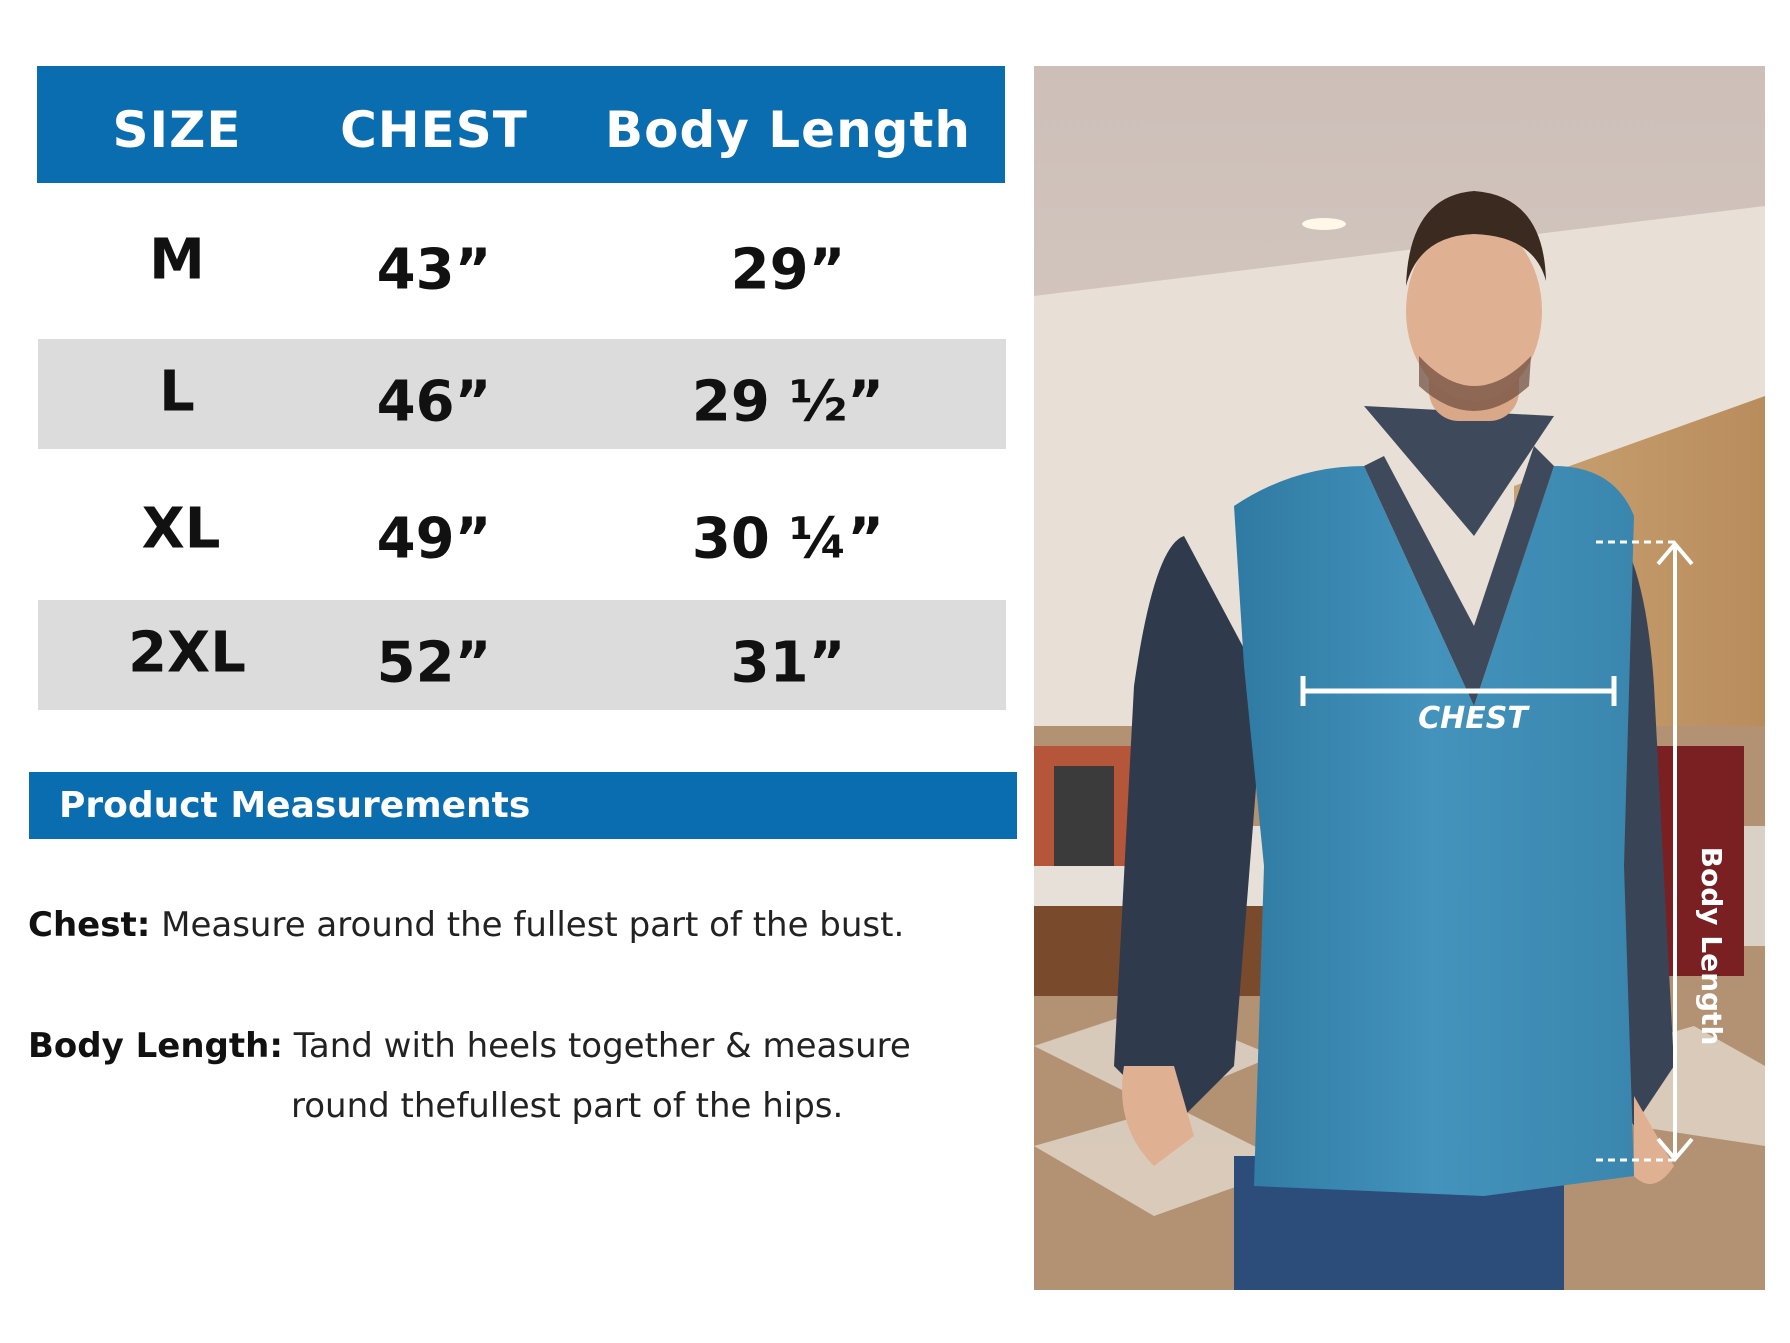  I want to click on chest-cell: 46”, so click(434, 402).